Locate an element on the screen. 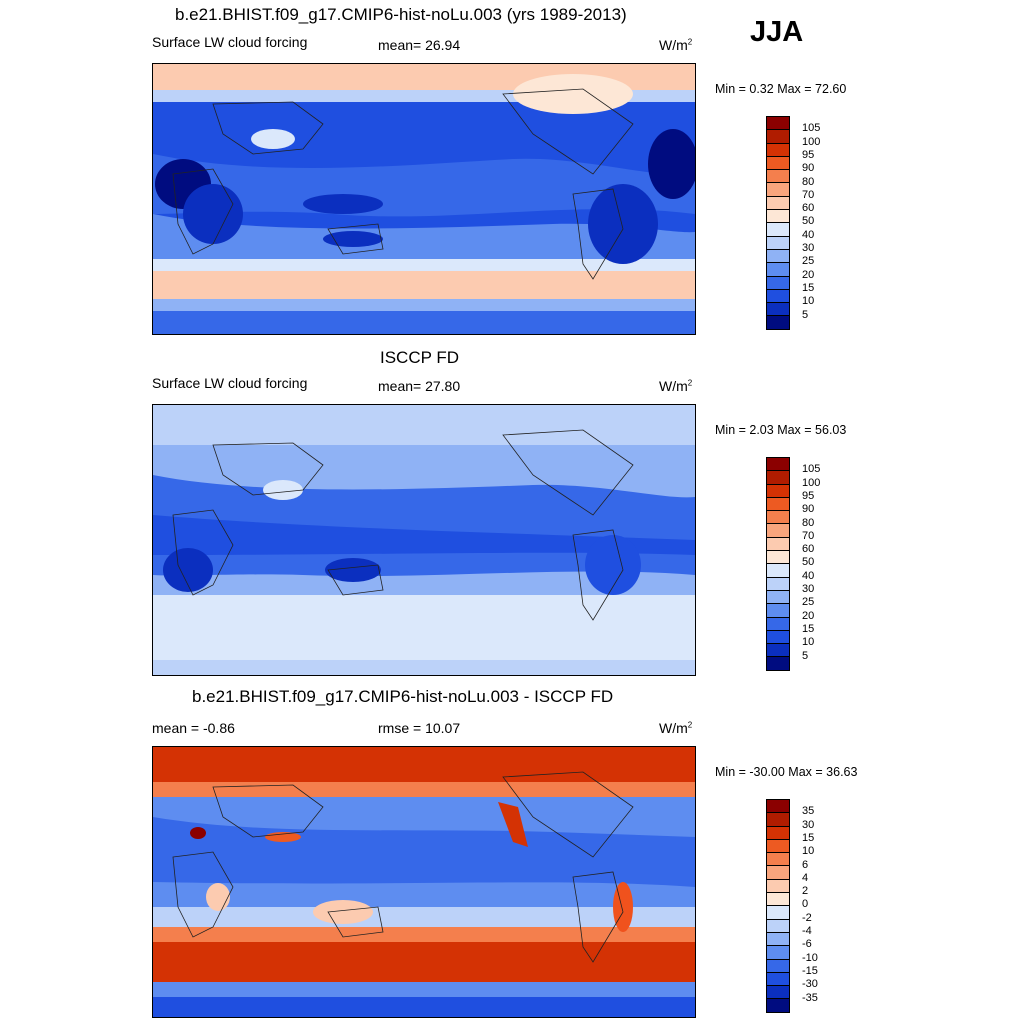 This screenshot has width=1024, height=1024. panel-1-variable-label: Surface LW cloud forcing is located at coordinates (230, 42).